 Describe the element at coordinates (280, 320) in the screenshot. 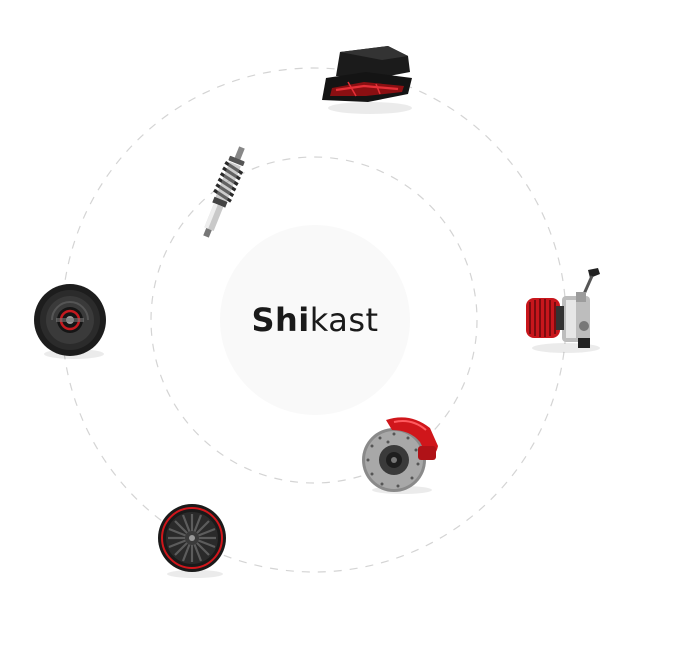

I see `logo-bold-part: Shi` at that location.